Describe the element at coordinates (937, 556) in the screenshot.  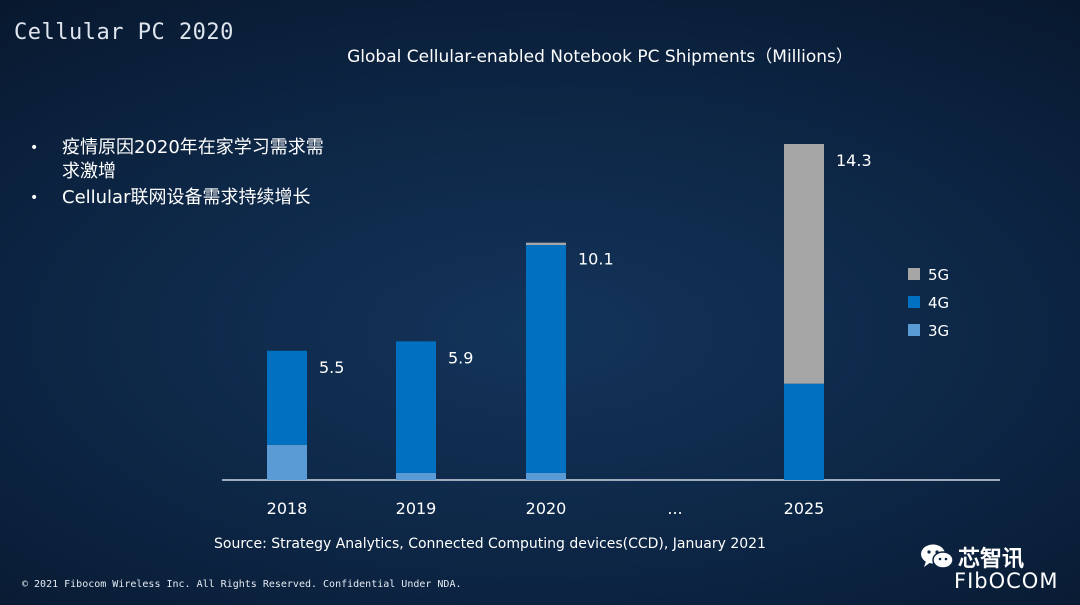
I see `wechat-icon` at that location.